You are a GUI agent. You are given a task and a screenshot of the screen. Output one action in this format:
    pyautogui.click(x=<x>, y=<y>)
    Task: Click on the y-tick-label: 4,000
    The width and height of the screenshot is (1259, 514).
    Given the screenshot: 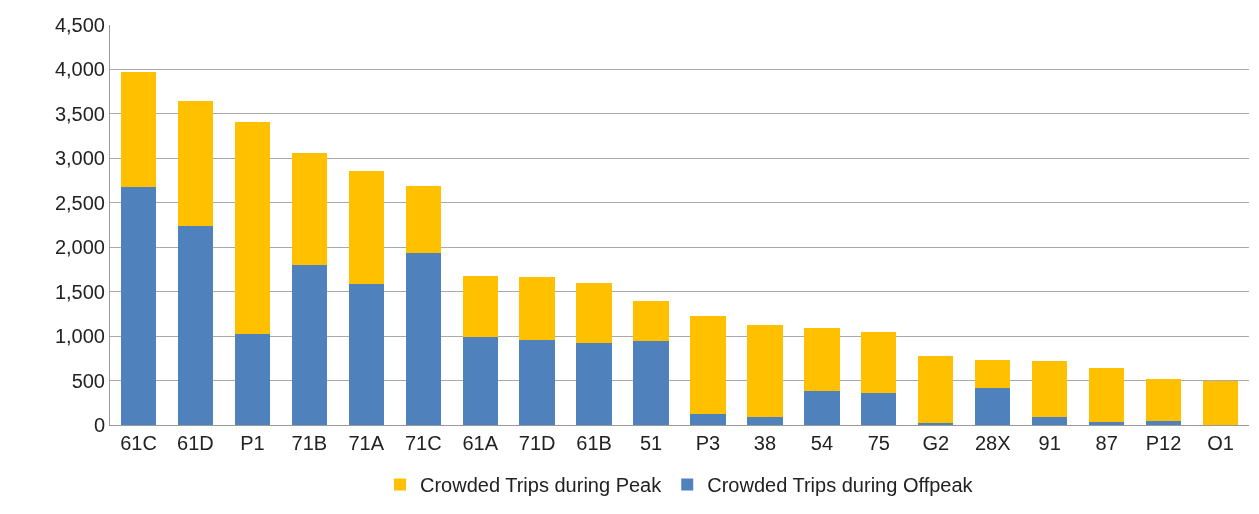 What is the action you would take?
    pyautogui.click(x=79, y=69)
    